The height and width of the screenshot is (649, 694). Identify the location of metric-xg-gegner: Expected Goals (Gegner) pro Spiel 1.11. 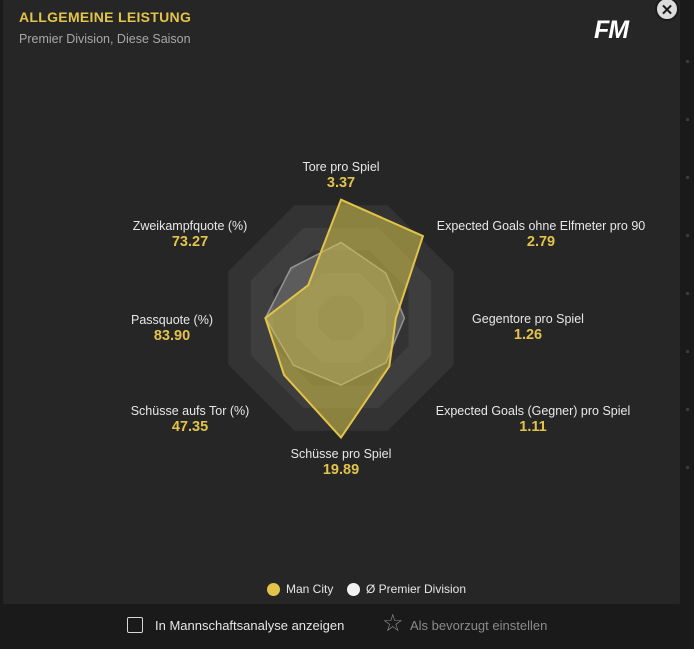
(533, 420).